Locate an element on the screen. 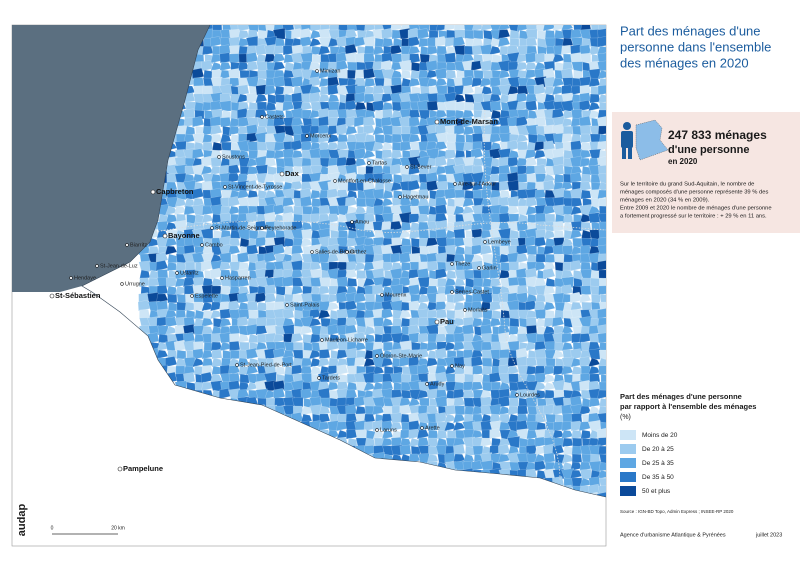  ocean is located at coordinates (111, 158).